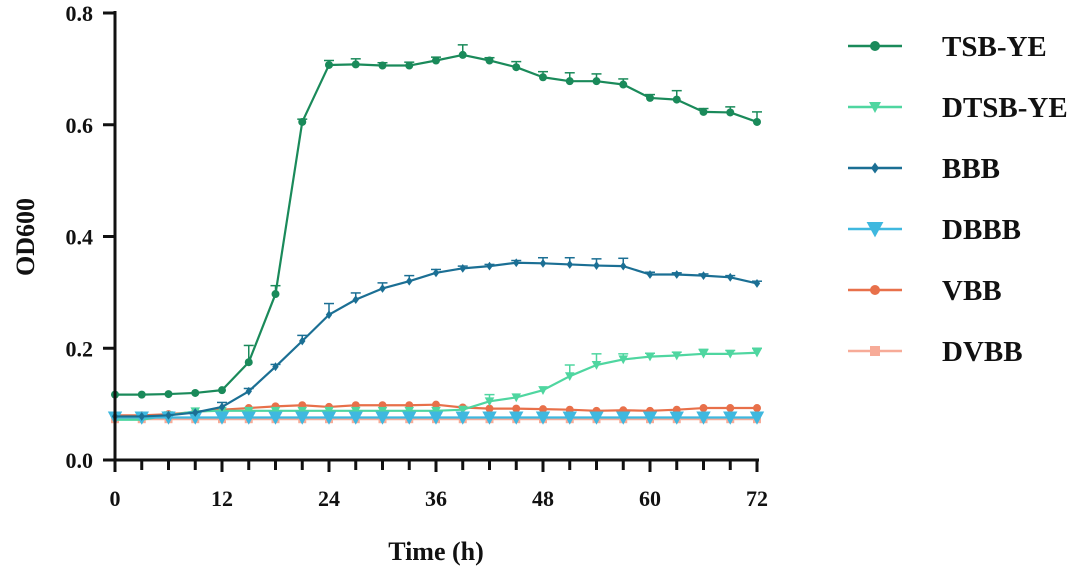 Image resolution: width=1080 pixels, height=580 pixels. What do you see at coordinates (543, 498) in the screenshot?
I see `x-tick-label: 48` at bounding box center [543, 498].